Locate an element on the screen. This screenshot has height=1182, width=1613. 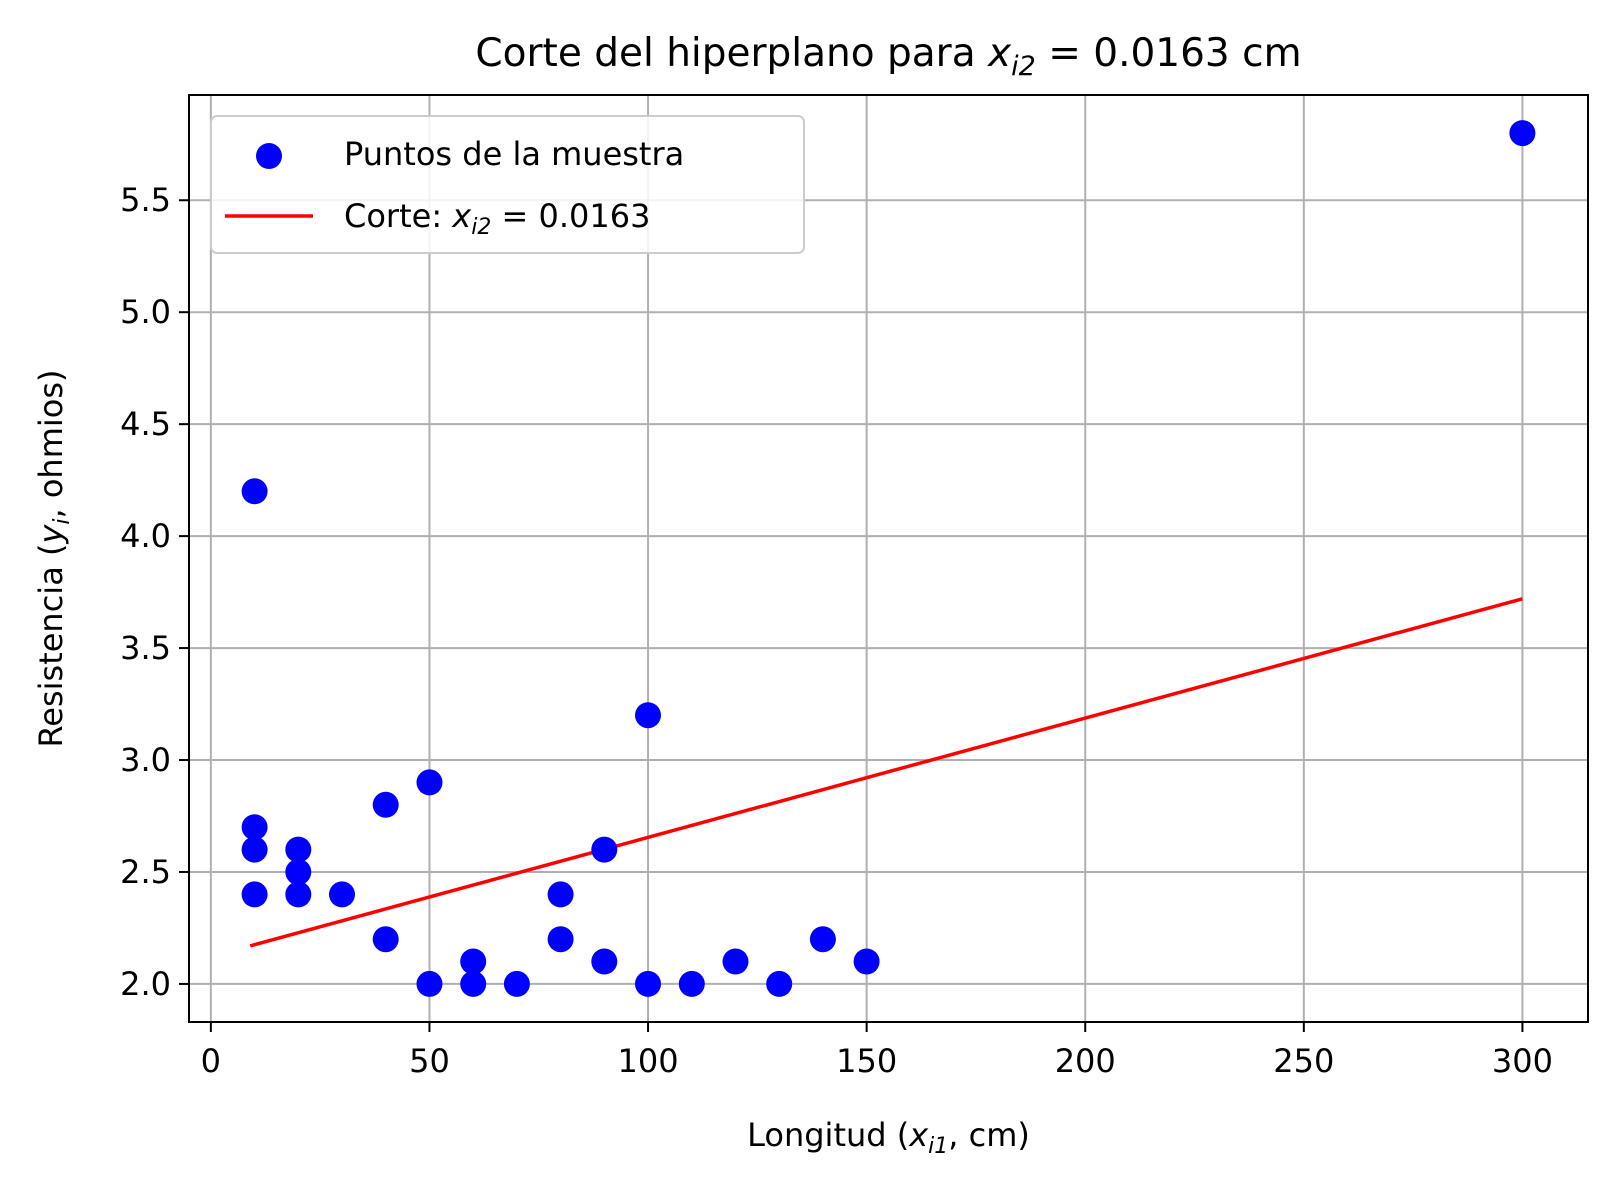
x-tick-label: 150 is located at coordinates (866, 1061).